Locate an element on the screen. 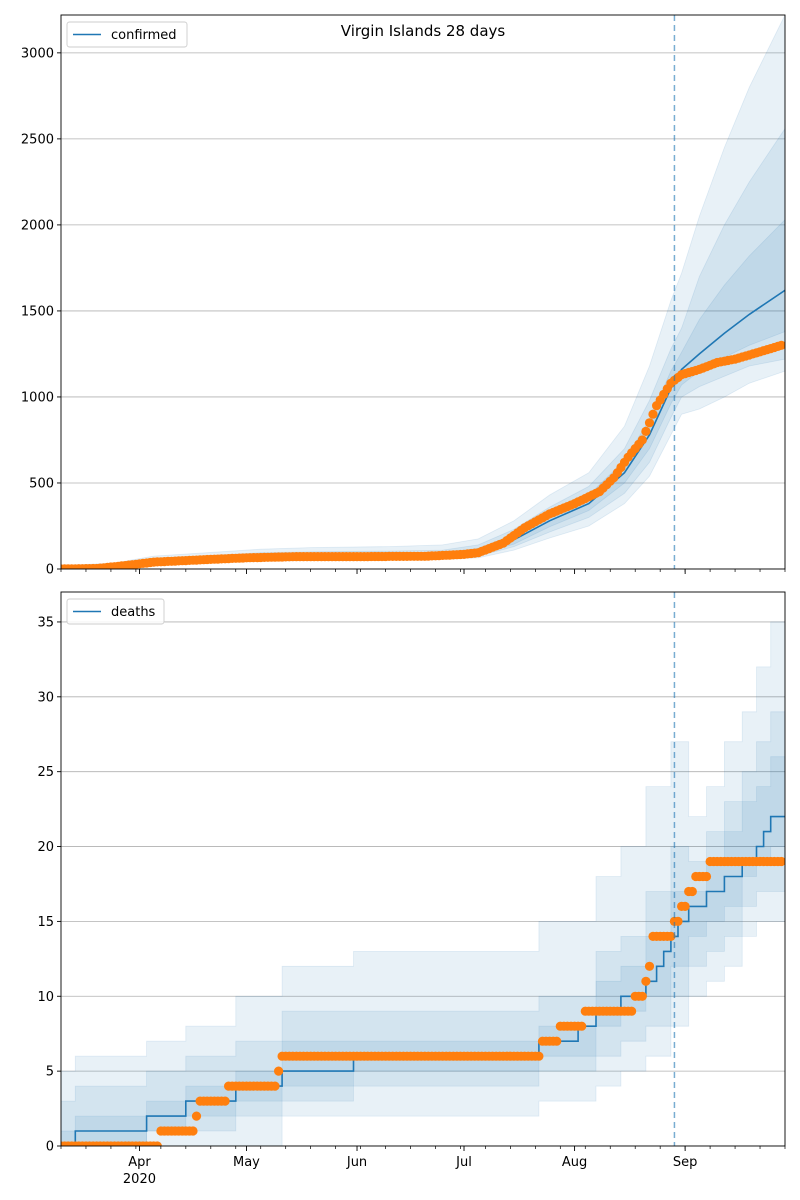 This screenshot has width=800, height=1200. y-tick-label: 10 is located at coordinates (45, 997).